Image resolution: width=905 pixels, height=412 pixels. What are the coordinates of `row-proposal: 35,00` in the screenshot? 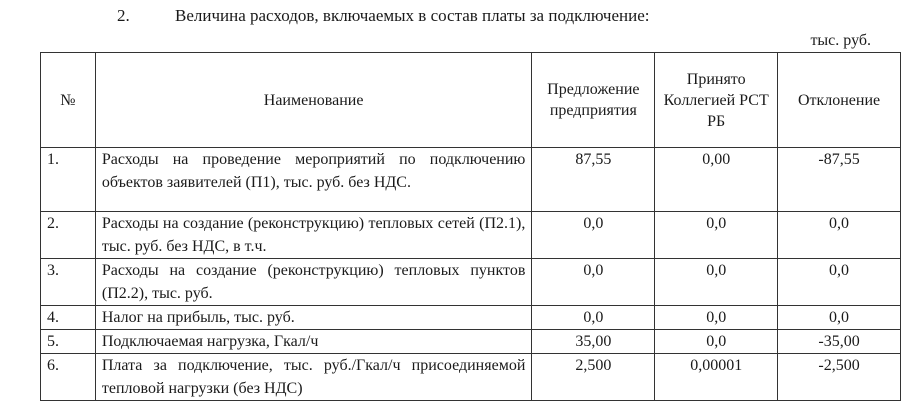 It's located at (593, 341).